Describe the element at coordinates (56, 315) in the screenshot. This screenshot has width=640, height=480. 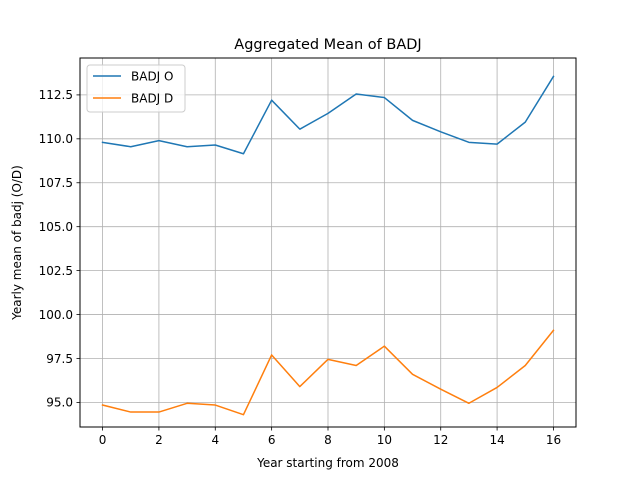
I see `y-tick-label: 100.0` at that location.